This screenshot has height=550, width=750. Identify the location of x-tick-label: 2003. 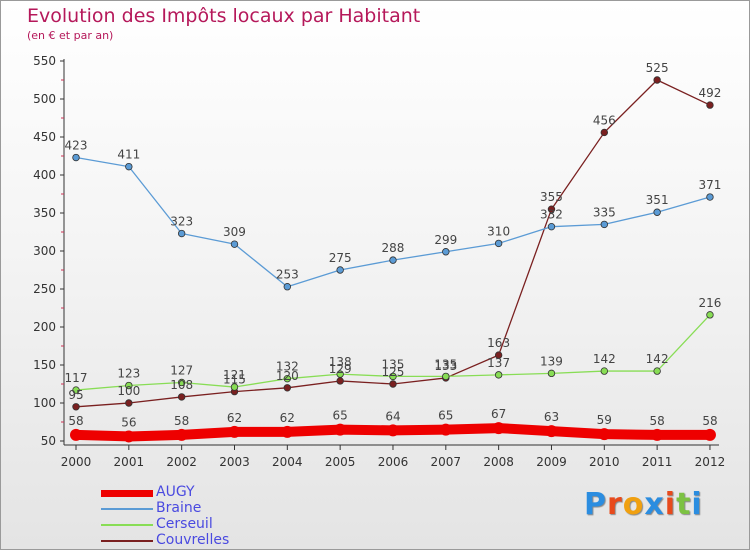
(234, 462).